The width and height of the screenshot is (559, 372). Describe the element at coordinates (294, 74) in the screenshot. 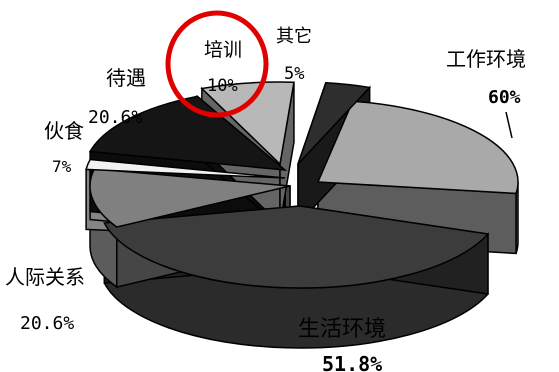

I see `slice-7-value: 5%` at that location.